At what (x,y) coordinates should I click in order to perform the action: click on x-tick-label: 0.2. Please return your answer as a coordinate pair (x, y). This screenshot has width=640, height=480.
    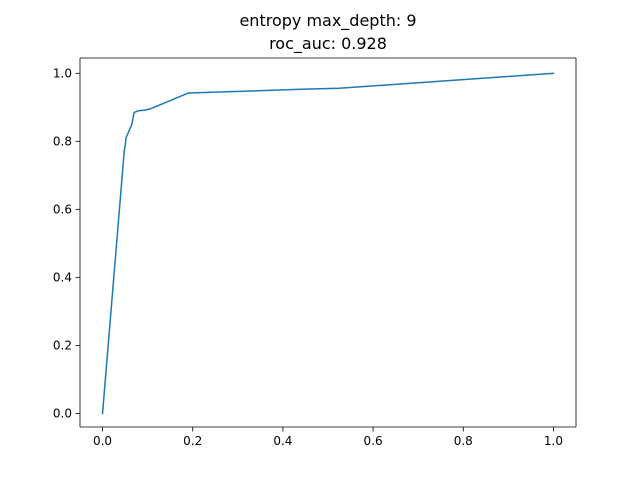
    Looking at the image, I should click on (192, 441).